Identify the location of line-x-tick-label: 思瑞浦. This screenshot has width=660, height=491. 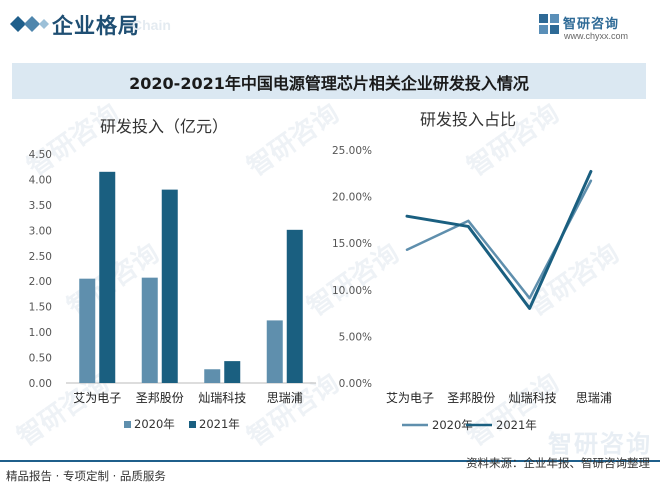
(594, 398).